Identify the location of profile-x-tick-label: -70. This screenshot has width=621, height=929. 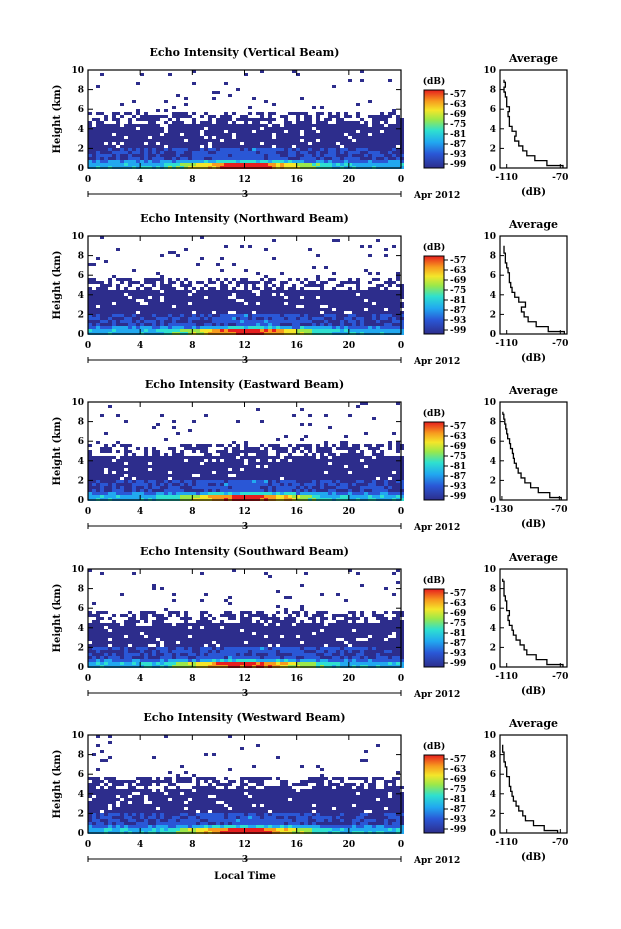
(560, 344).